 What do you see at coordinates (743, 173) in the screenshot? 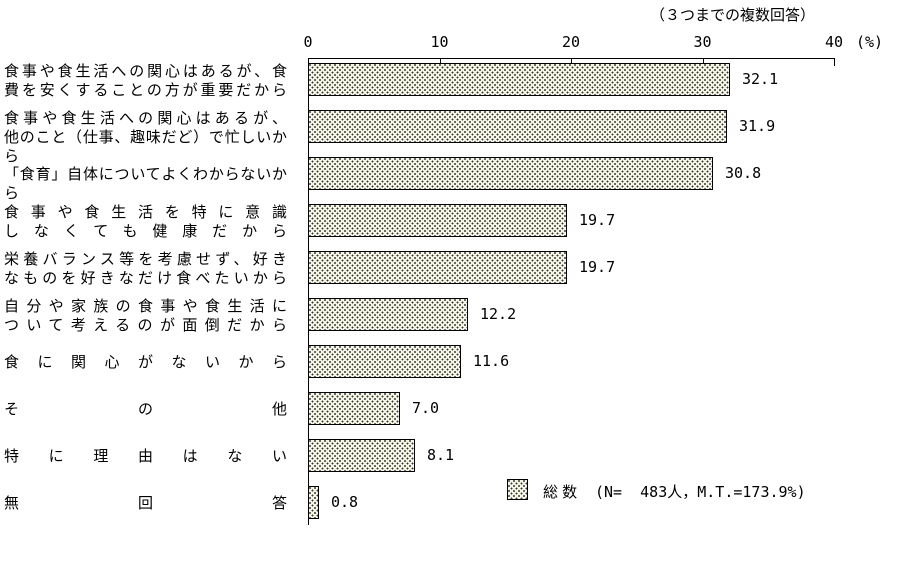
I see `bar-value-label: 30.8` at bounding box center [743, 173].